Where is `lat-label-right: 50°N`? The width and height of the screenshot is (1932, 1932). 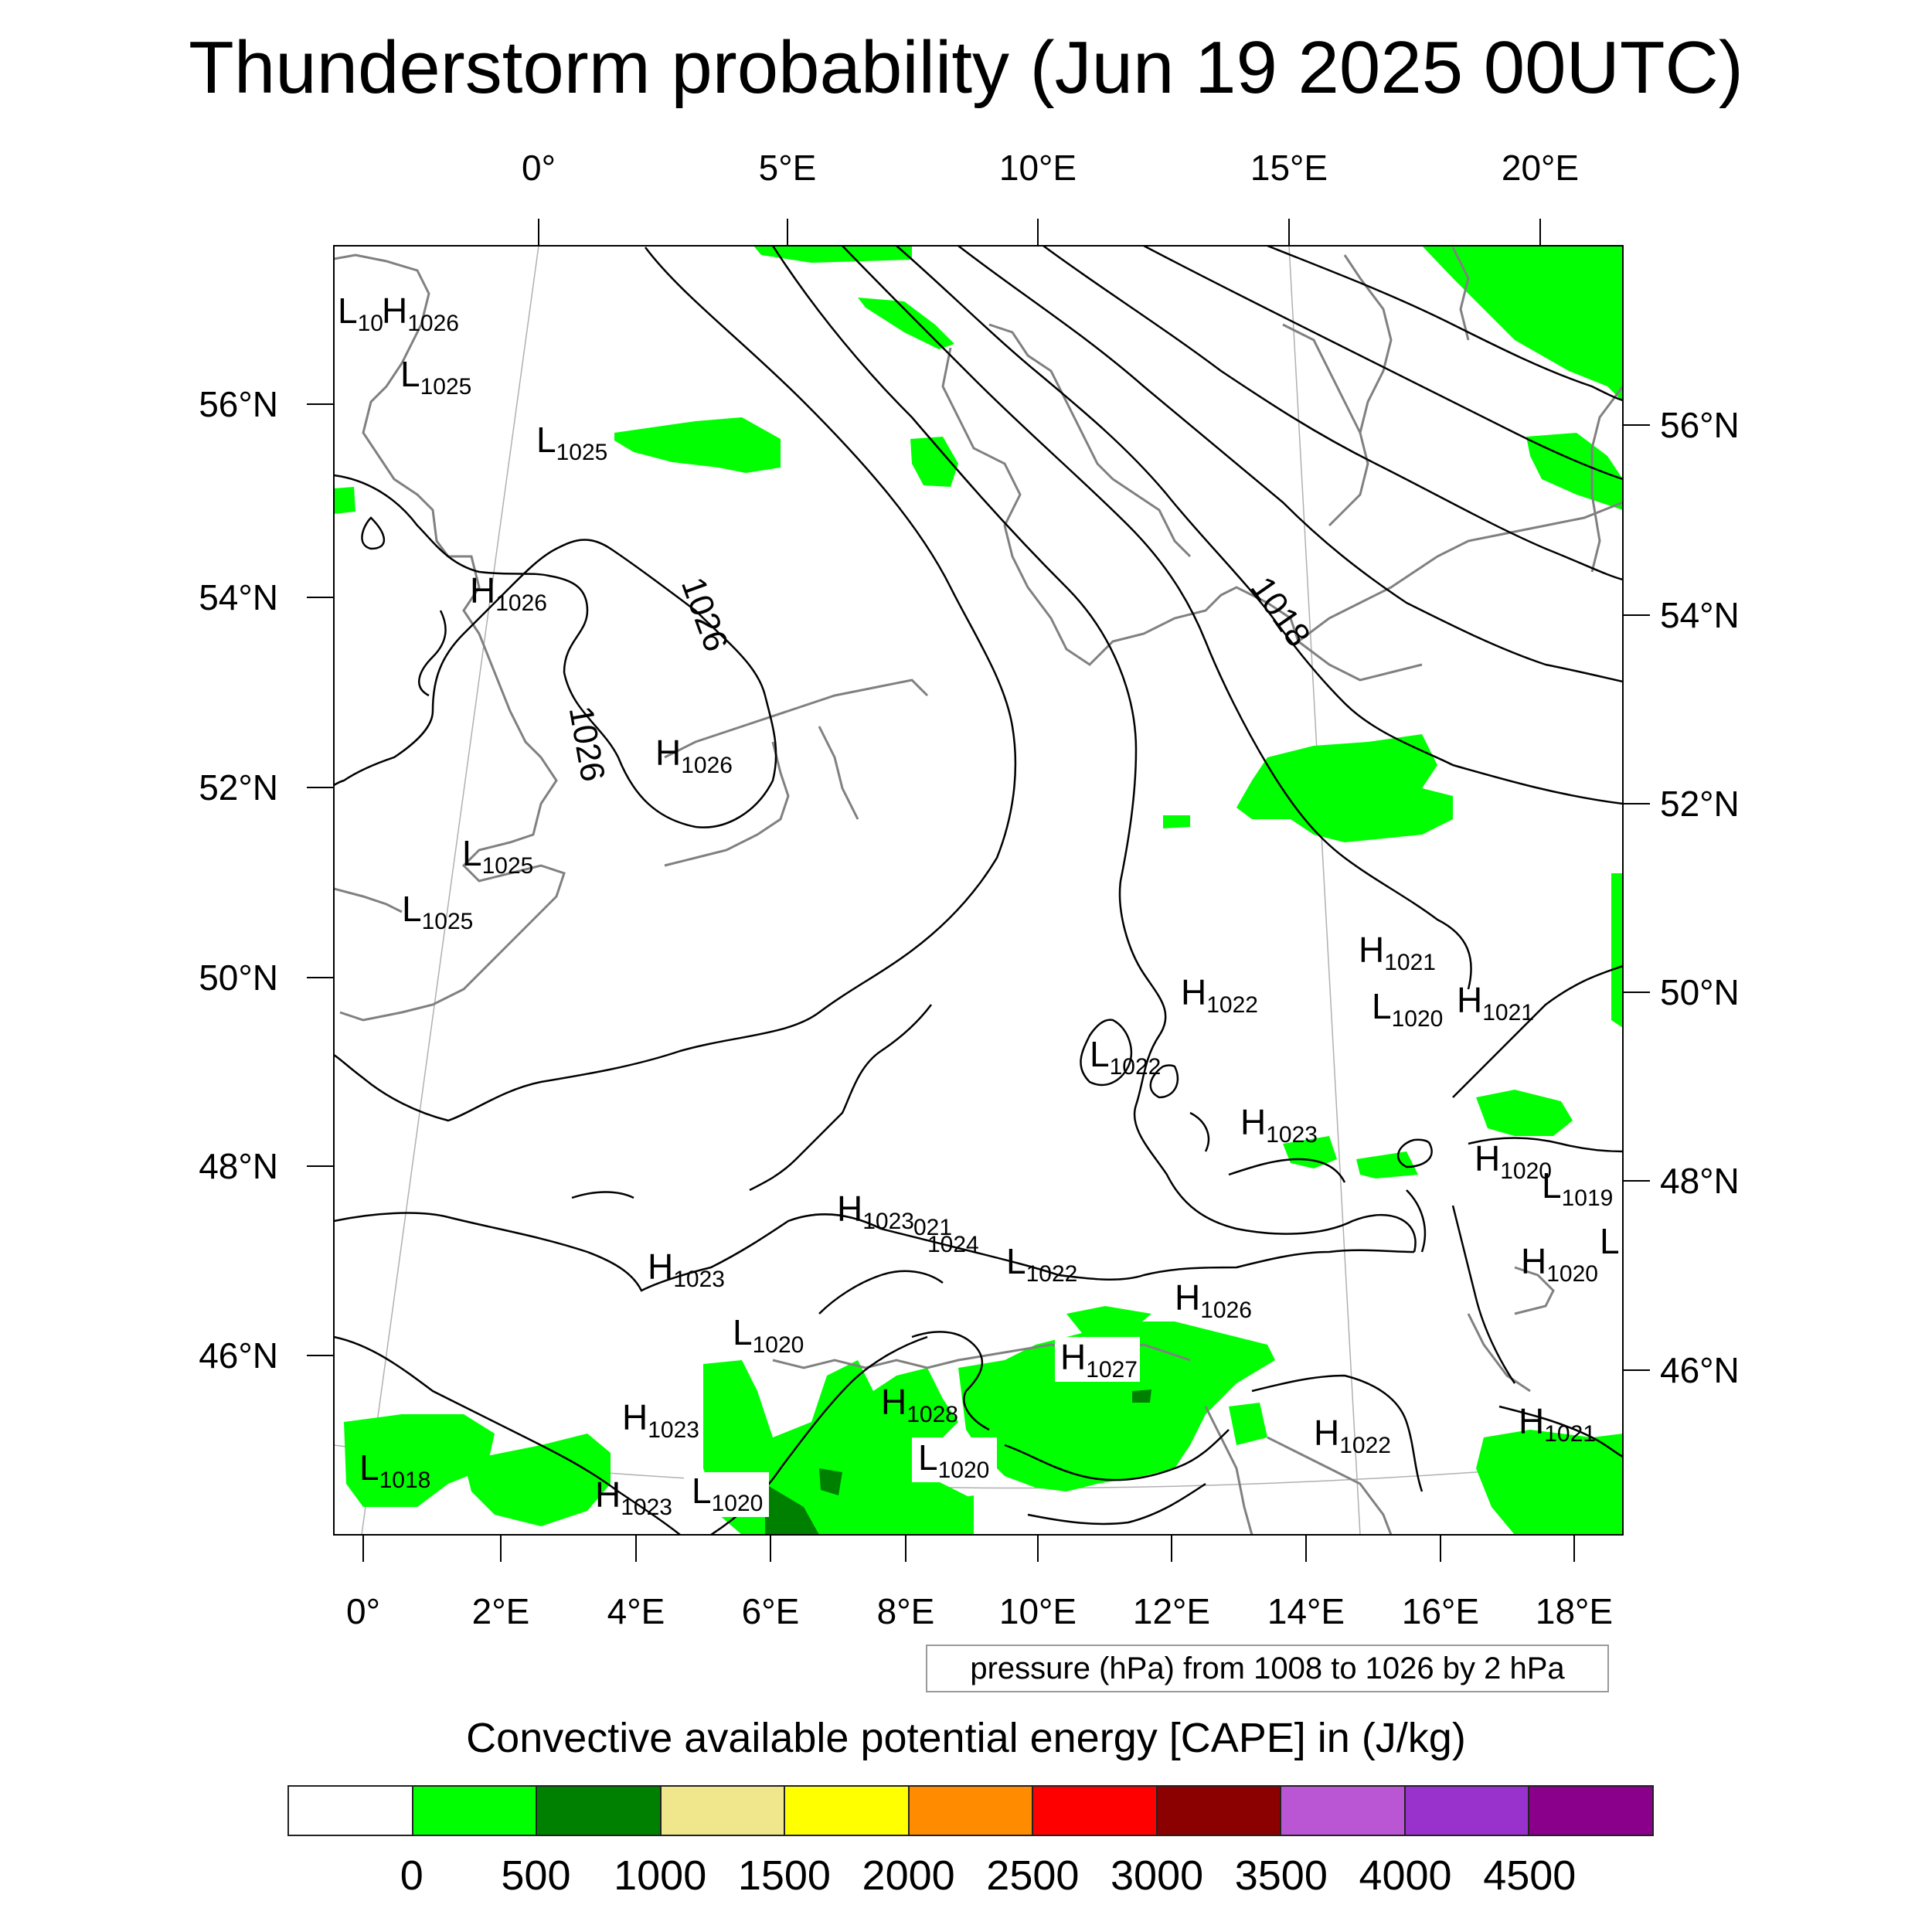 lat-label-right: 50°N is located at coordinates (1700, 992).